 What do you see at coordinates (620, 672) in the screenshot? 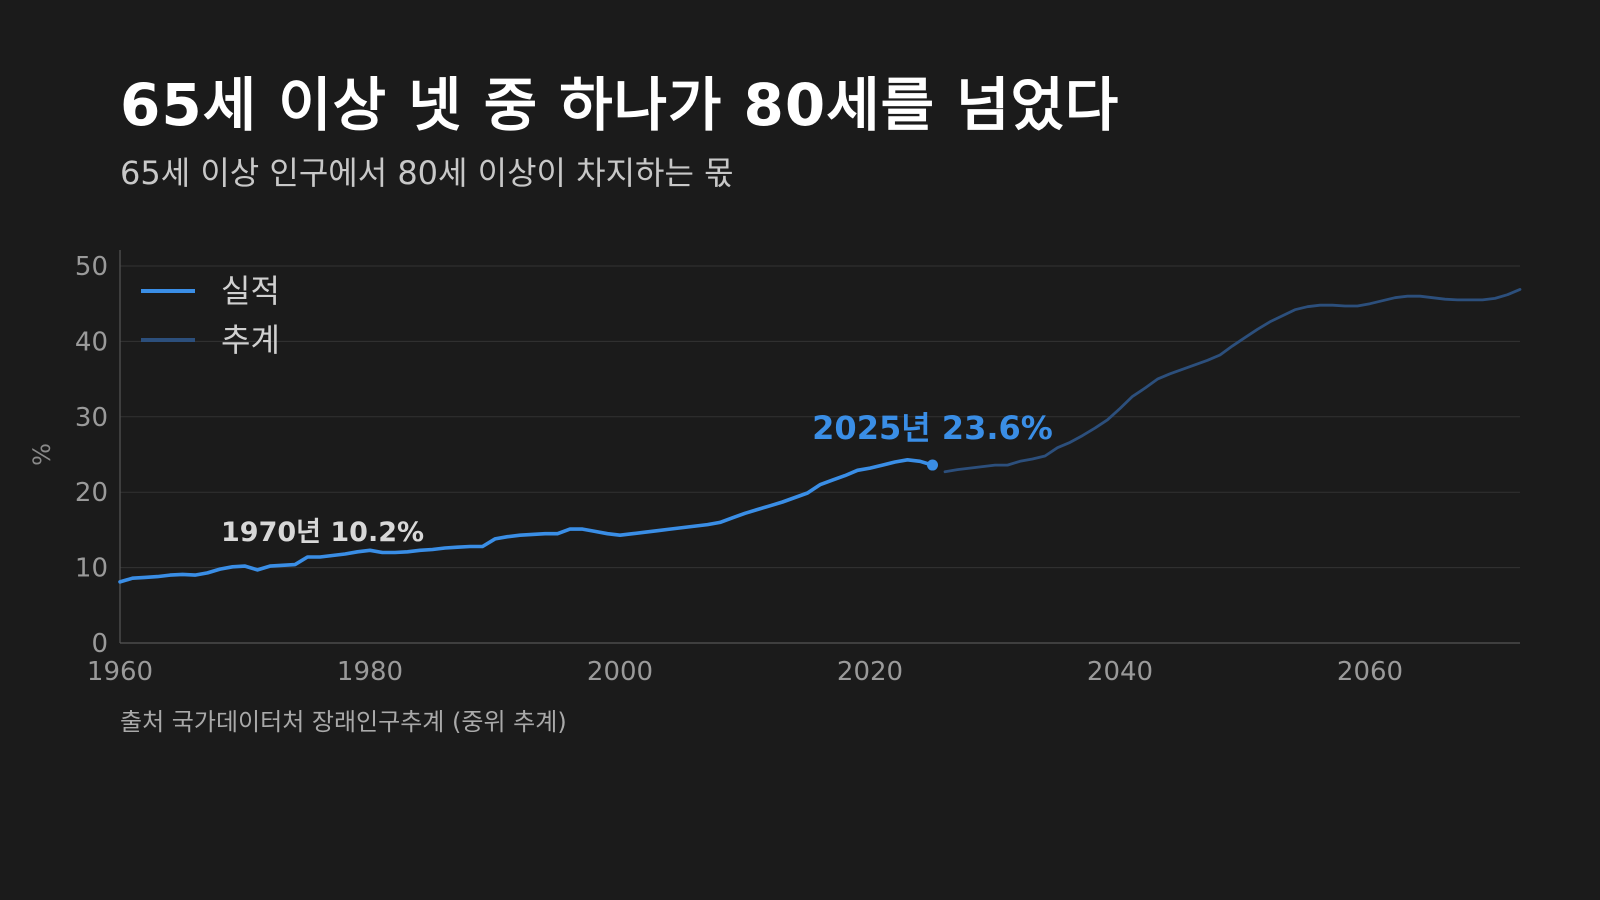
I see `x-tick-label: 2000` at bounding box center [620, 672].